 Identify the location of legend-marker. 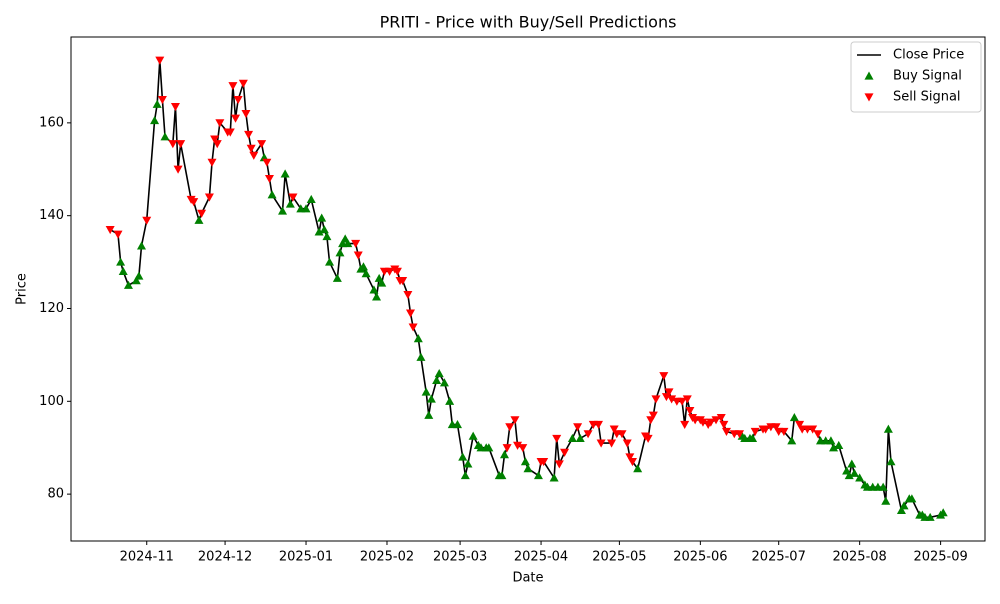
(869, 97).